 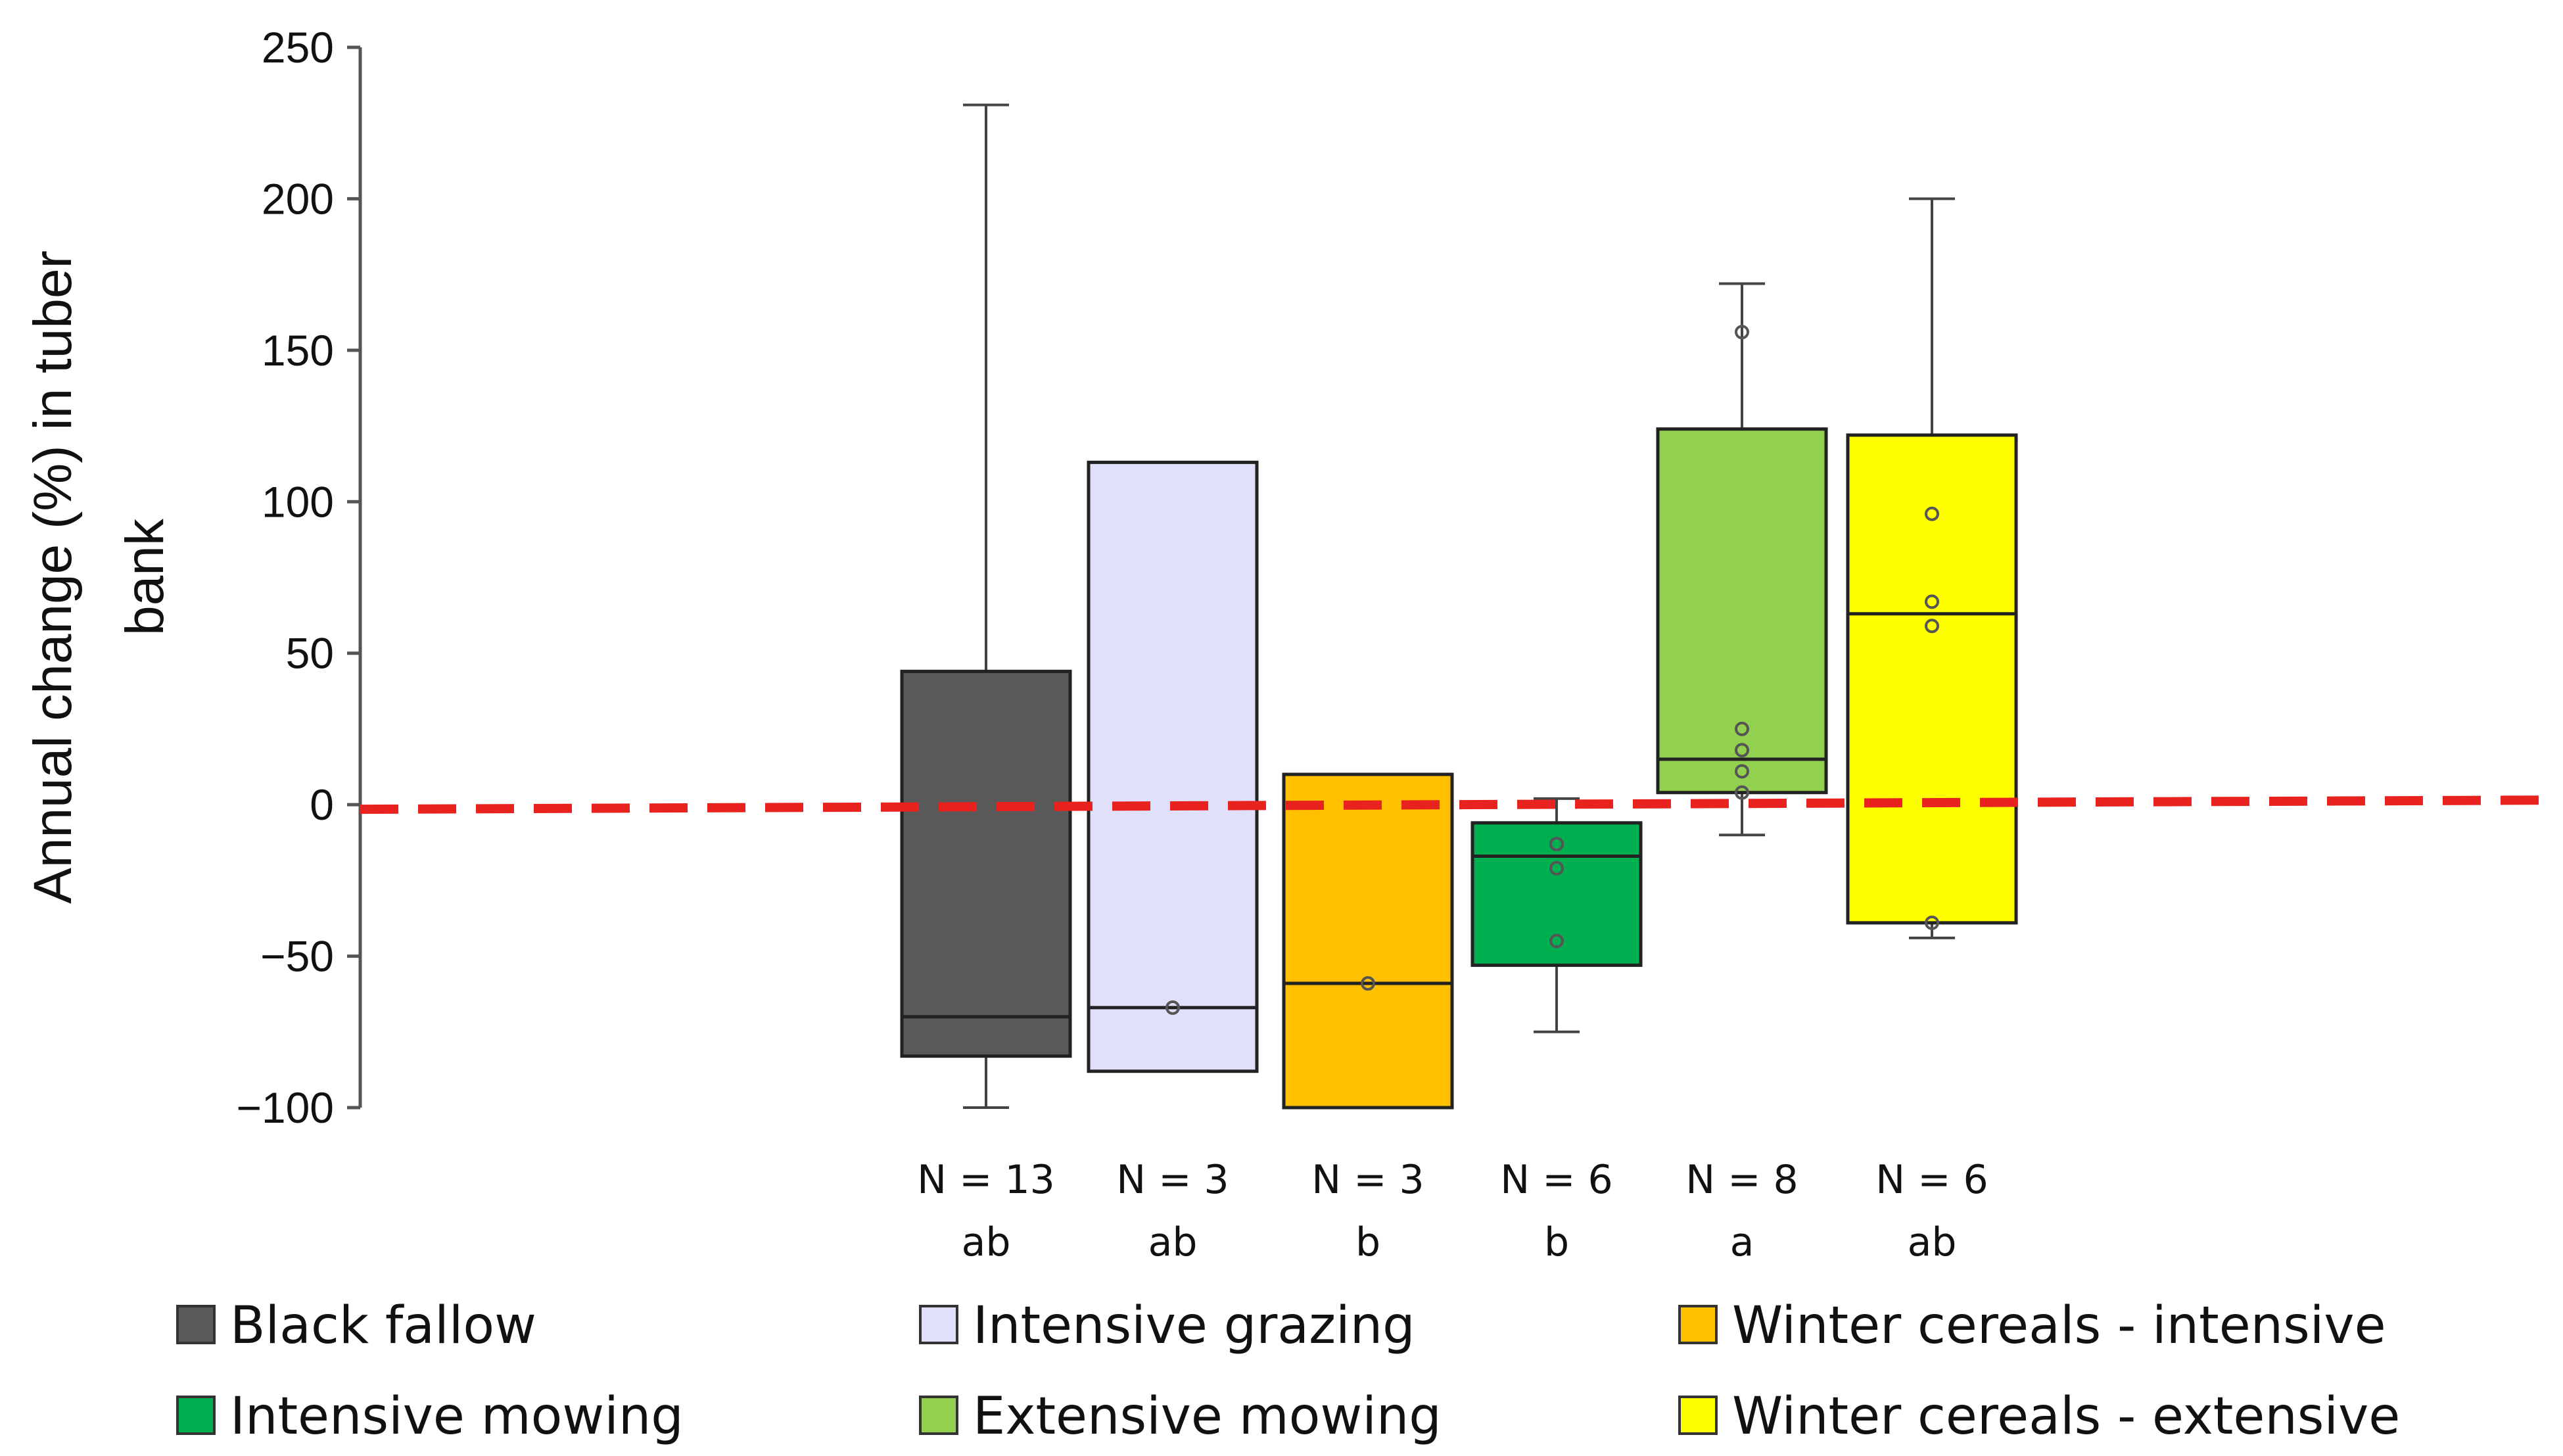 What do you see at coordinates (383, 1325) in the screenshot?
I see `legend-label: Black fallow` at bounding box center [383, 1325].